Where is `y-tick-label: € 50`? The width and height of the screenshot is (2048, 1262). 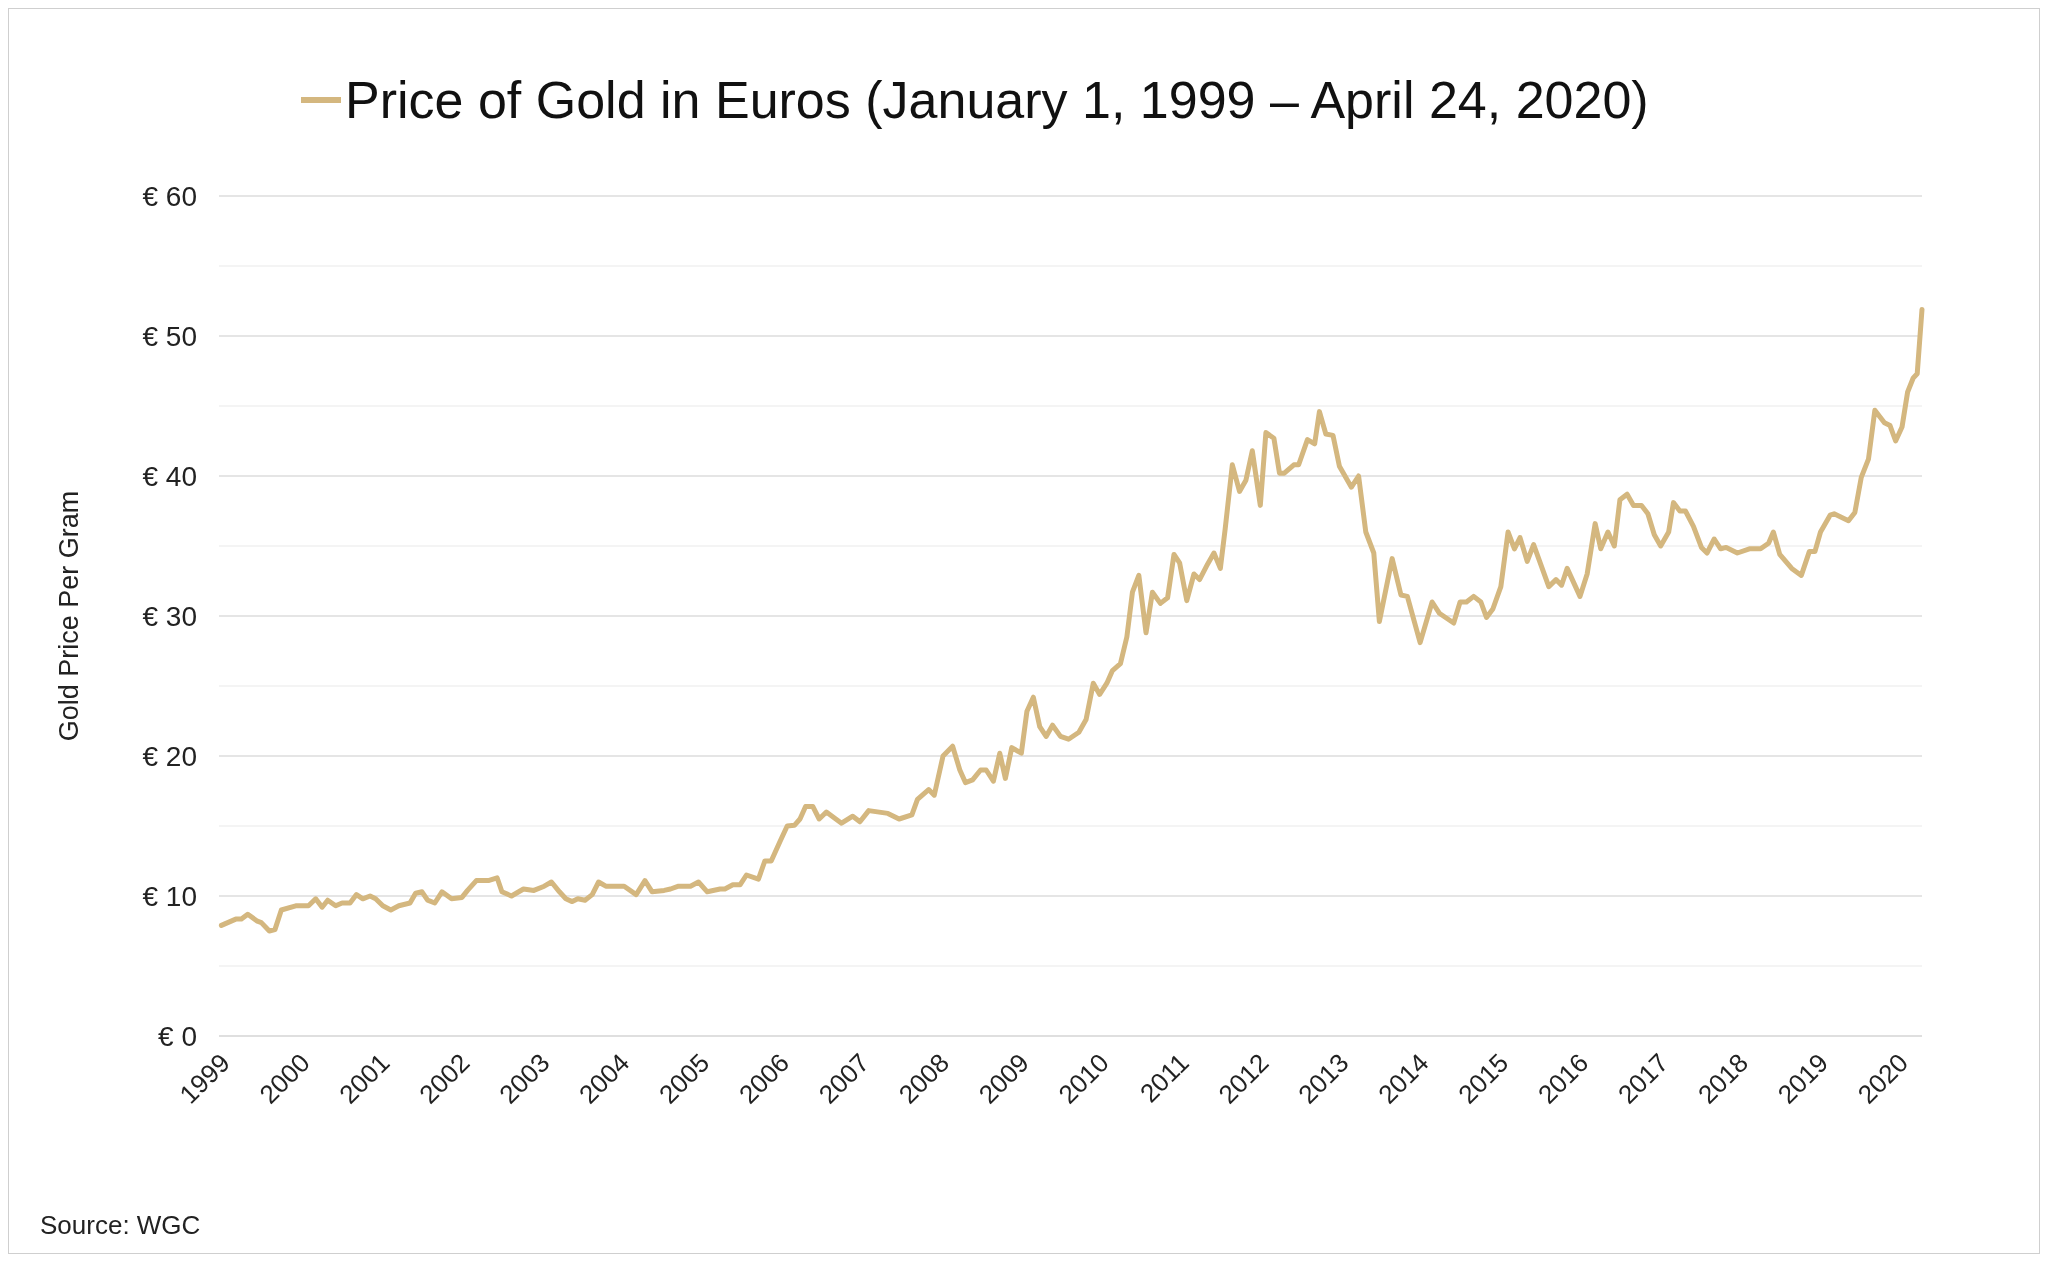
y-tick-label: € 50 is located at coordinates (169, 336).